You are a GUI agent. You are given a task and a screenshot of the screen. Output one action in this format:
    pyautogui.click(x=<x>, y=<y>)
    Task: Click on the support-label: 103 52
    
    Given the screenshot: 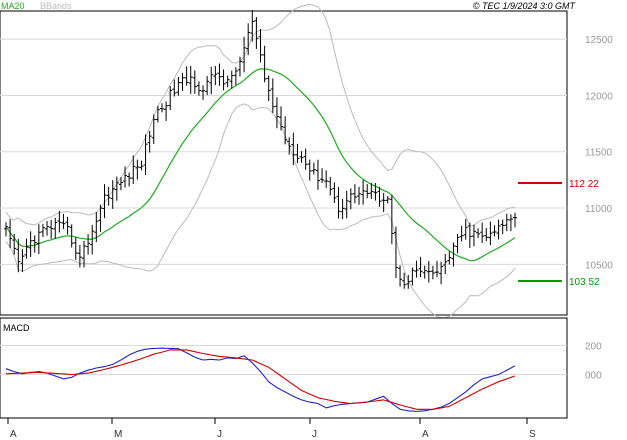 What is the action you would take?
    pyautogui.click(x=584, y=282)
    